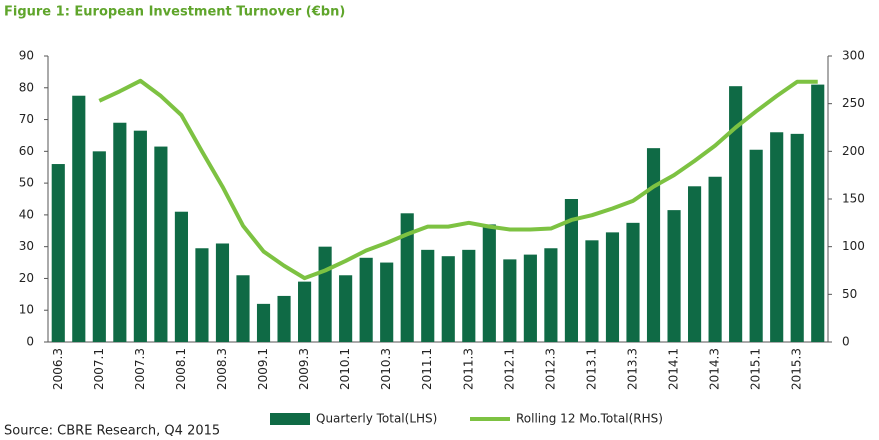  What do you see at coordinates (30, 342) in the screenshot?
I see `y-tick-label: 0` at bounding box center [30, 342].